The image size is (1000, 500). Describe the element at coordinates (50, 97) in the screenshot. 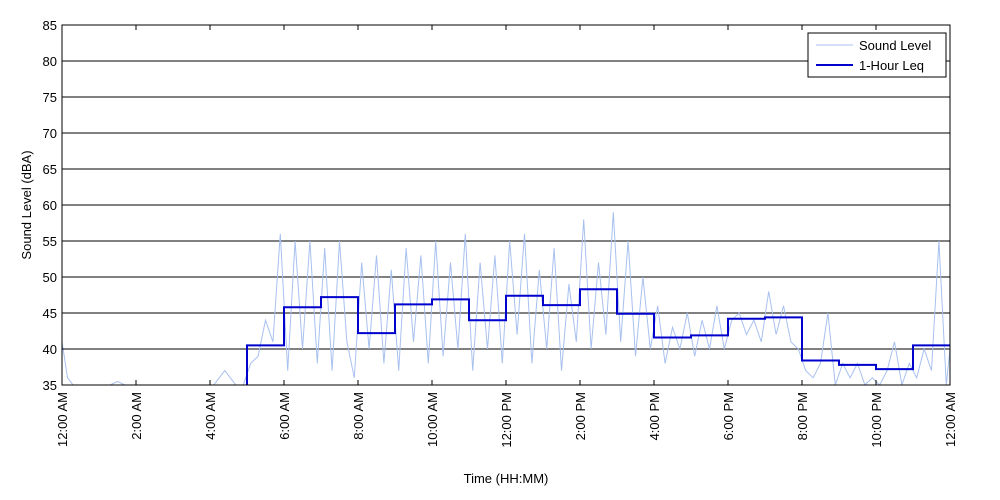

I see `y-tick-label: 75` at that location.